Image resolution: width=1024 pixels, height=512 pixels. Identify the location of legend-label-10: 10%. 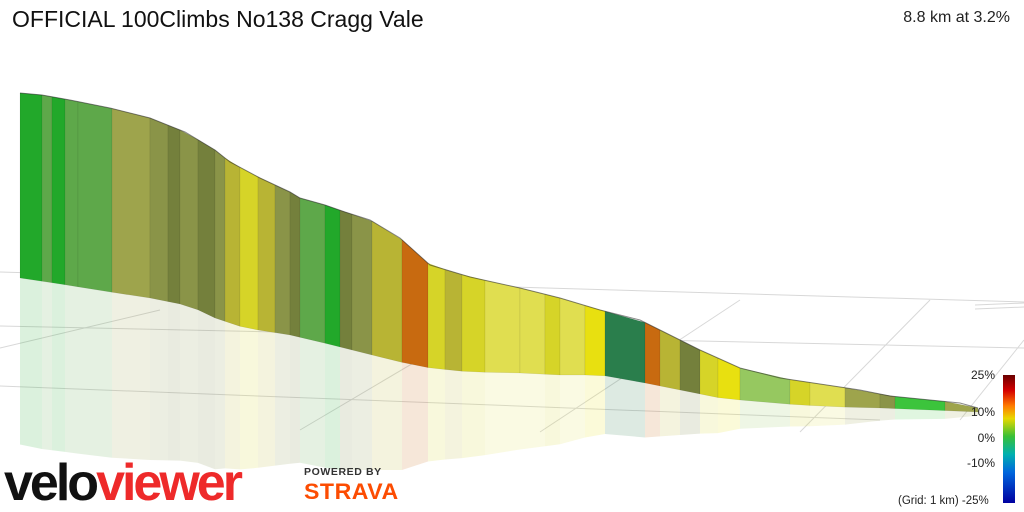
(982, 412).